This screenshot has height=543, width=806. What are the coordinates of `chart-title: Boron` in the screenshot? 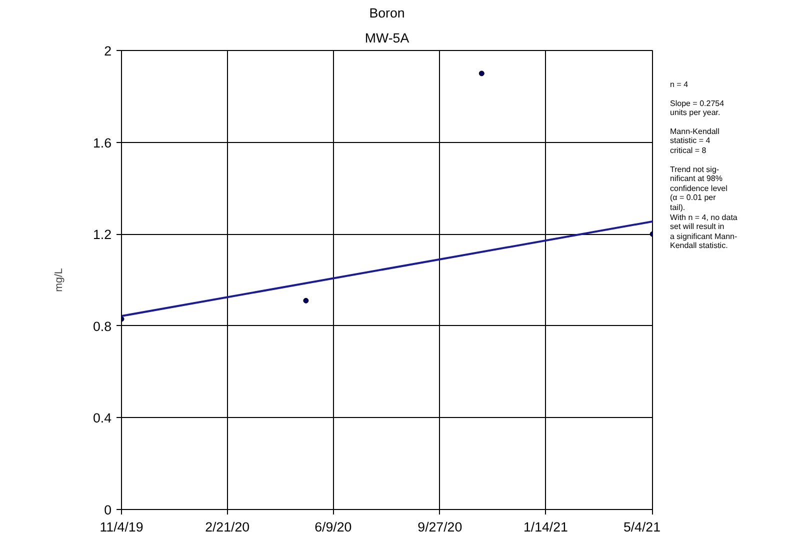 It's located at (387, 13).